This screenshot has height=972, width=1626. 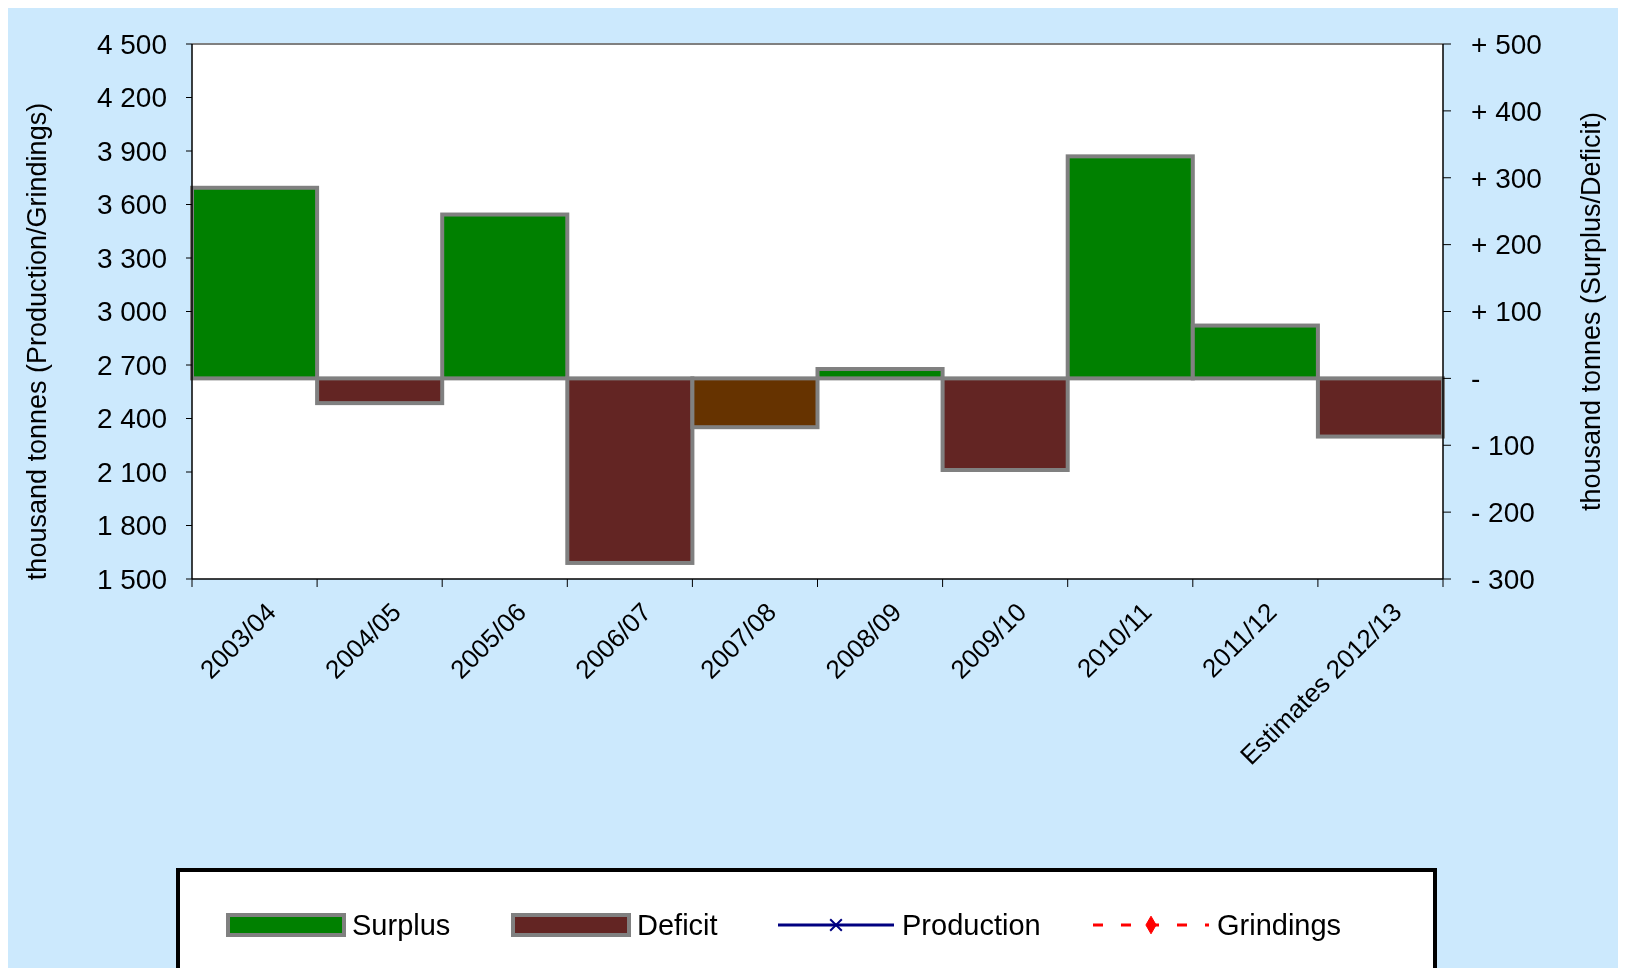 What do you see at coordinates (1503, 446) in the screenshot?
I see `y2-tick-label: - 100` at bounding box center [1503, 446].